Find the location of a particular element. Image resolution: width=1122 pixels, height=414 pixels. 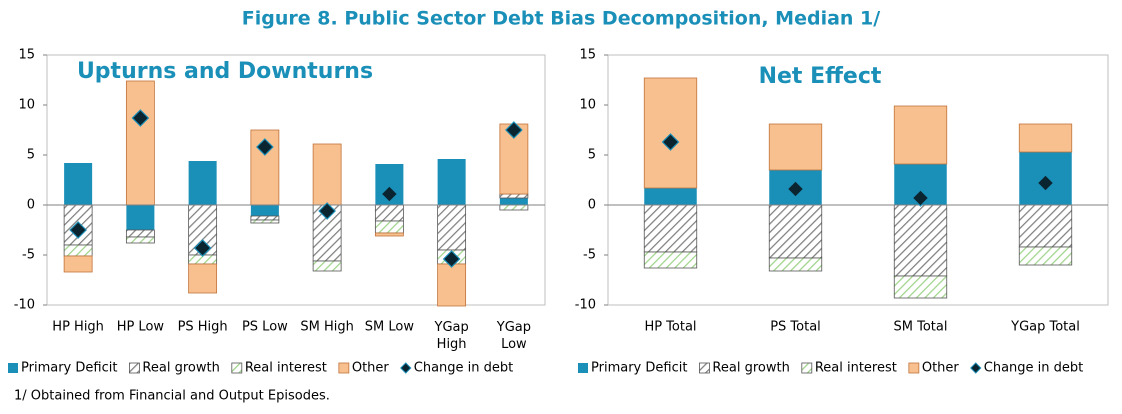

x-tick-label: SM High is located at coordinates (326, 327).